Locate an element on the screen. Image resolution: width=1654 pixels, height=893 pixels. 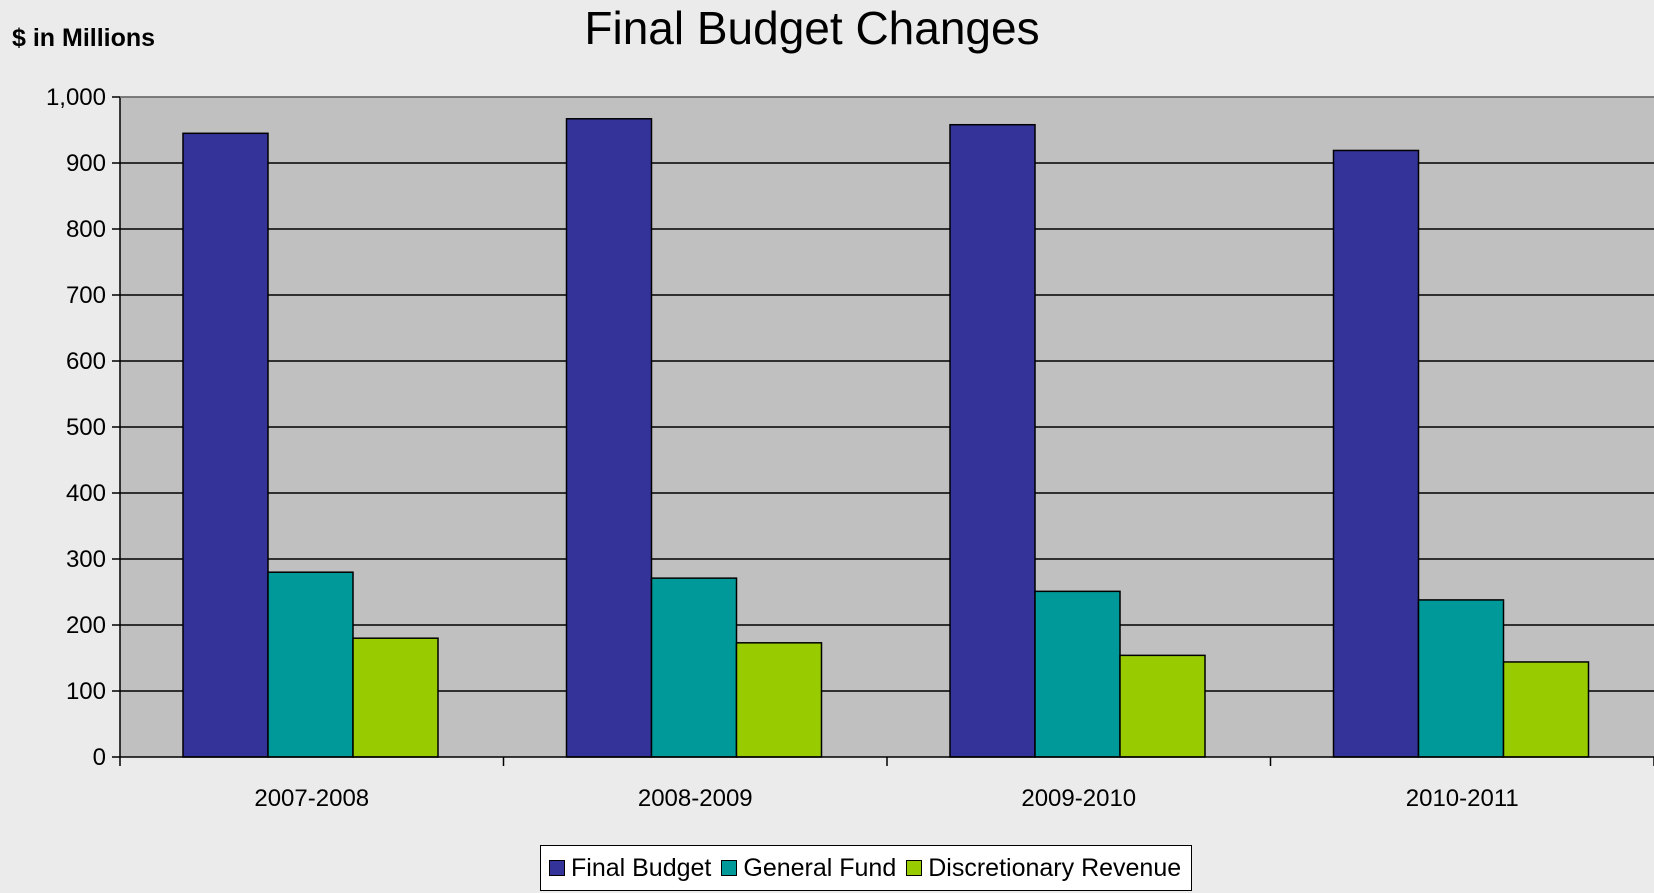
bar-general-fund-2009-2010 is located at coordinates (1077, 674).